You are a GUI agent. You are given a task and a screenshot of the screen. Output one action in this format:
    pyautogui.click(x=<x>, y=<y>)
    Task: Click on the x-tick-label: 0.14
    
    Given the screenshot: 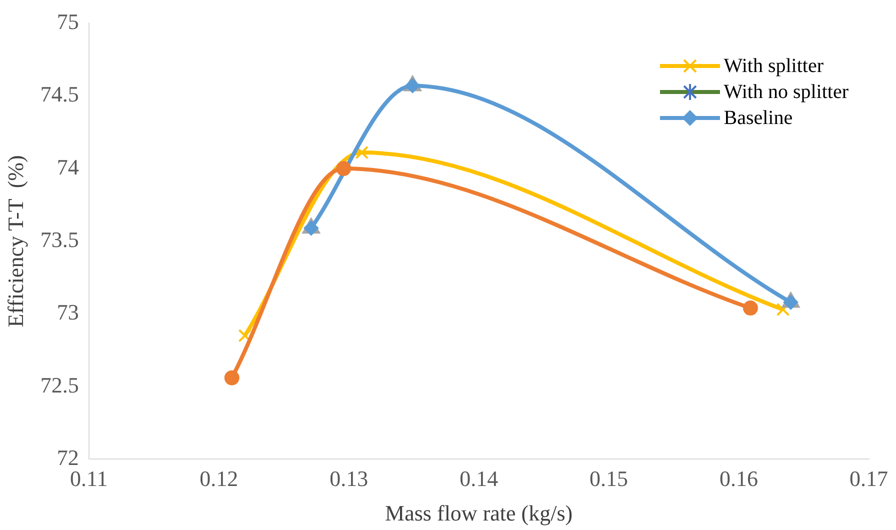 What is the action you would take?
    pyautogui.click(x=479, y=479)
    